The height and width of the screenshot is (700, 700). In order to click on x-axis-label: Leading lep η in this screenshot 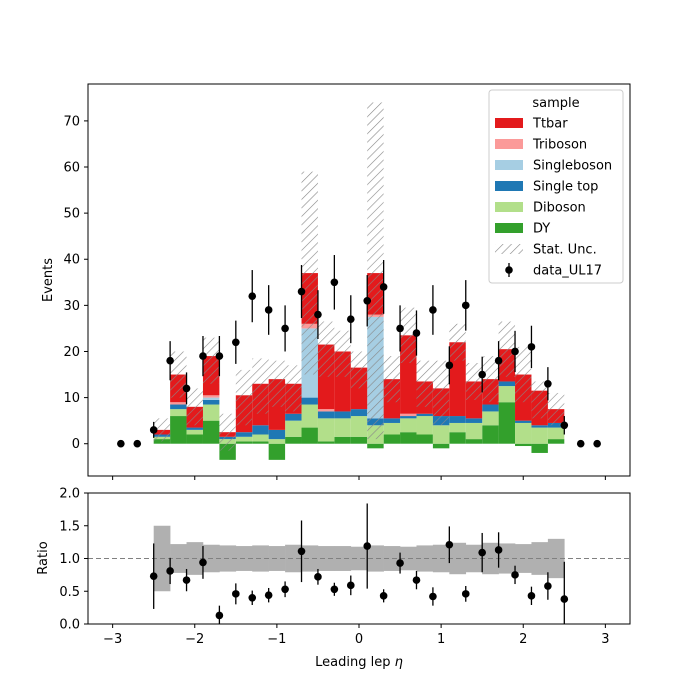, I will do `click(359, 662)`.